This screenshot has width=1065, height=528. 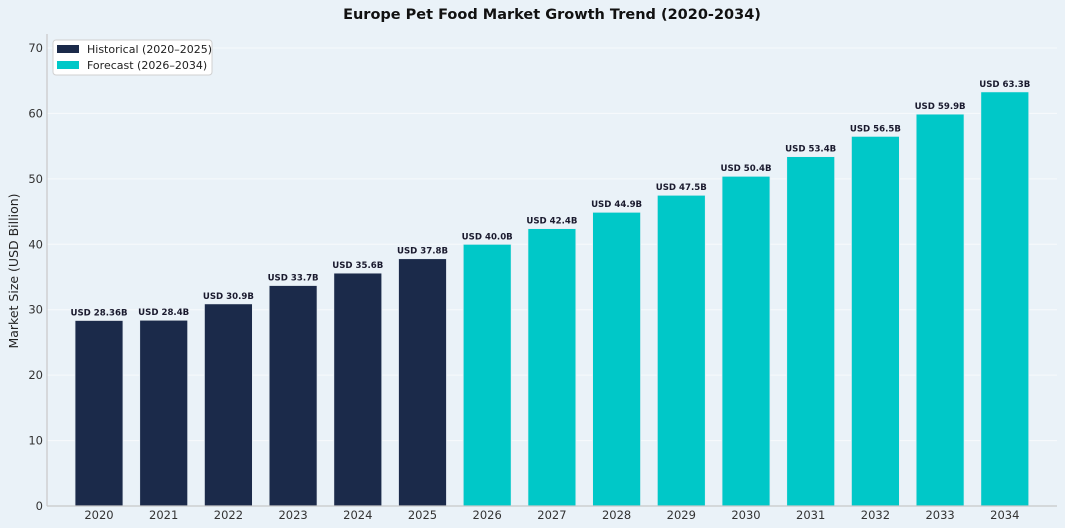 What do you see at coordinates (616, 359) in the screenshot?
I see `bar-2028` at bounding box center [616, 359].